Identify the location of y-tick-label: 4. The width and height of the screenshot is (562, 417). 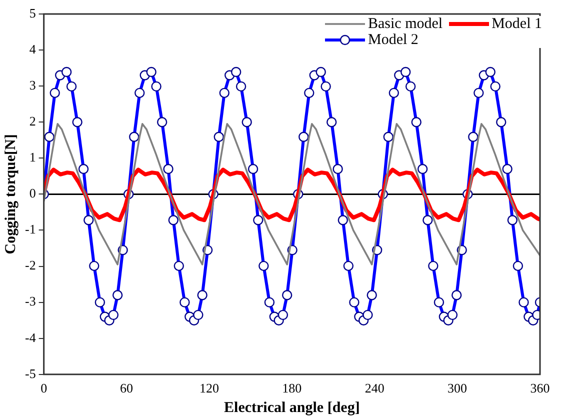
(32, 48).